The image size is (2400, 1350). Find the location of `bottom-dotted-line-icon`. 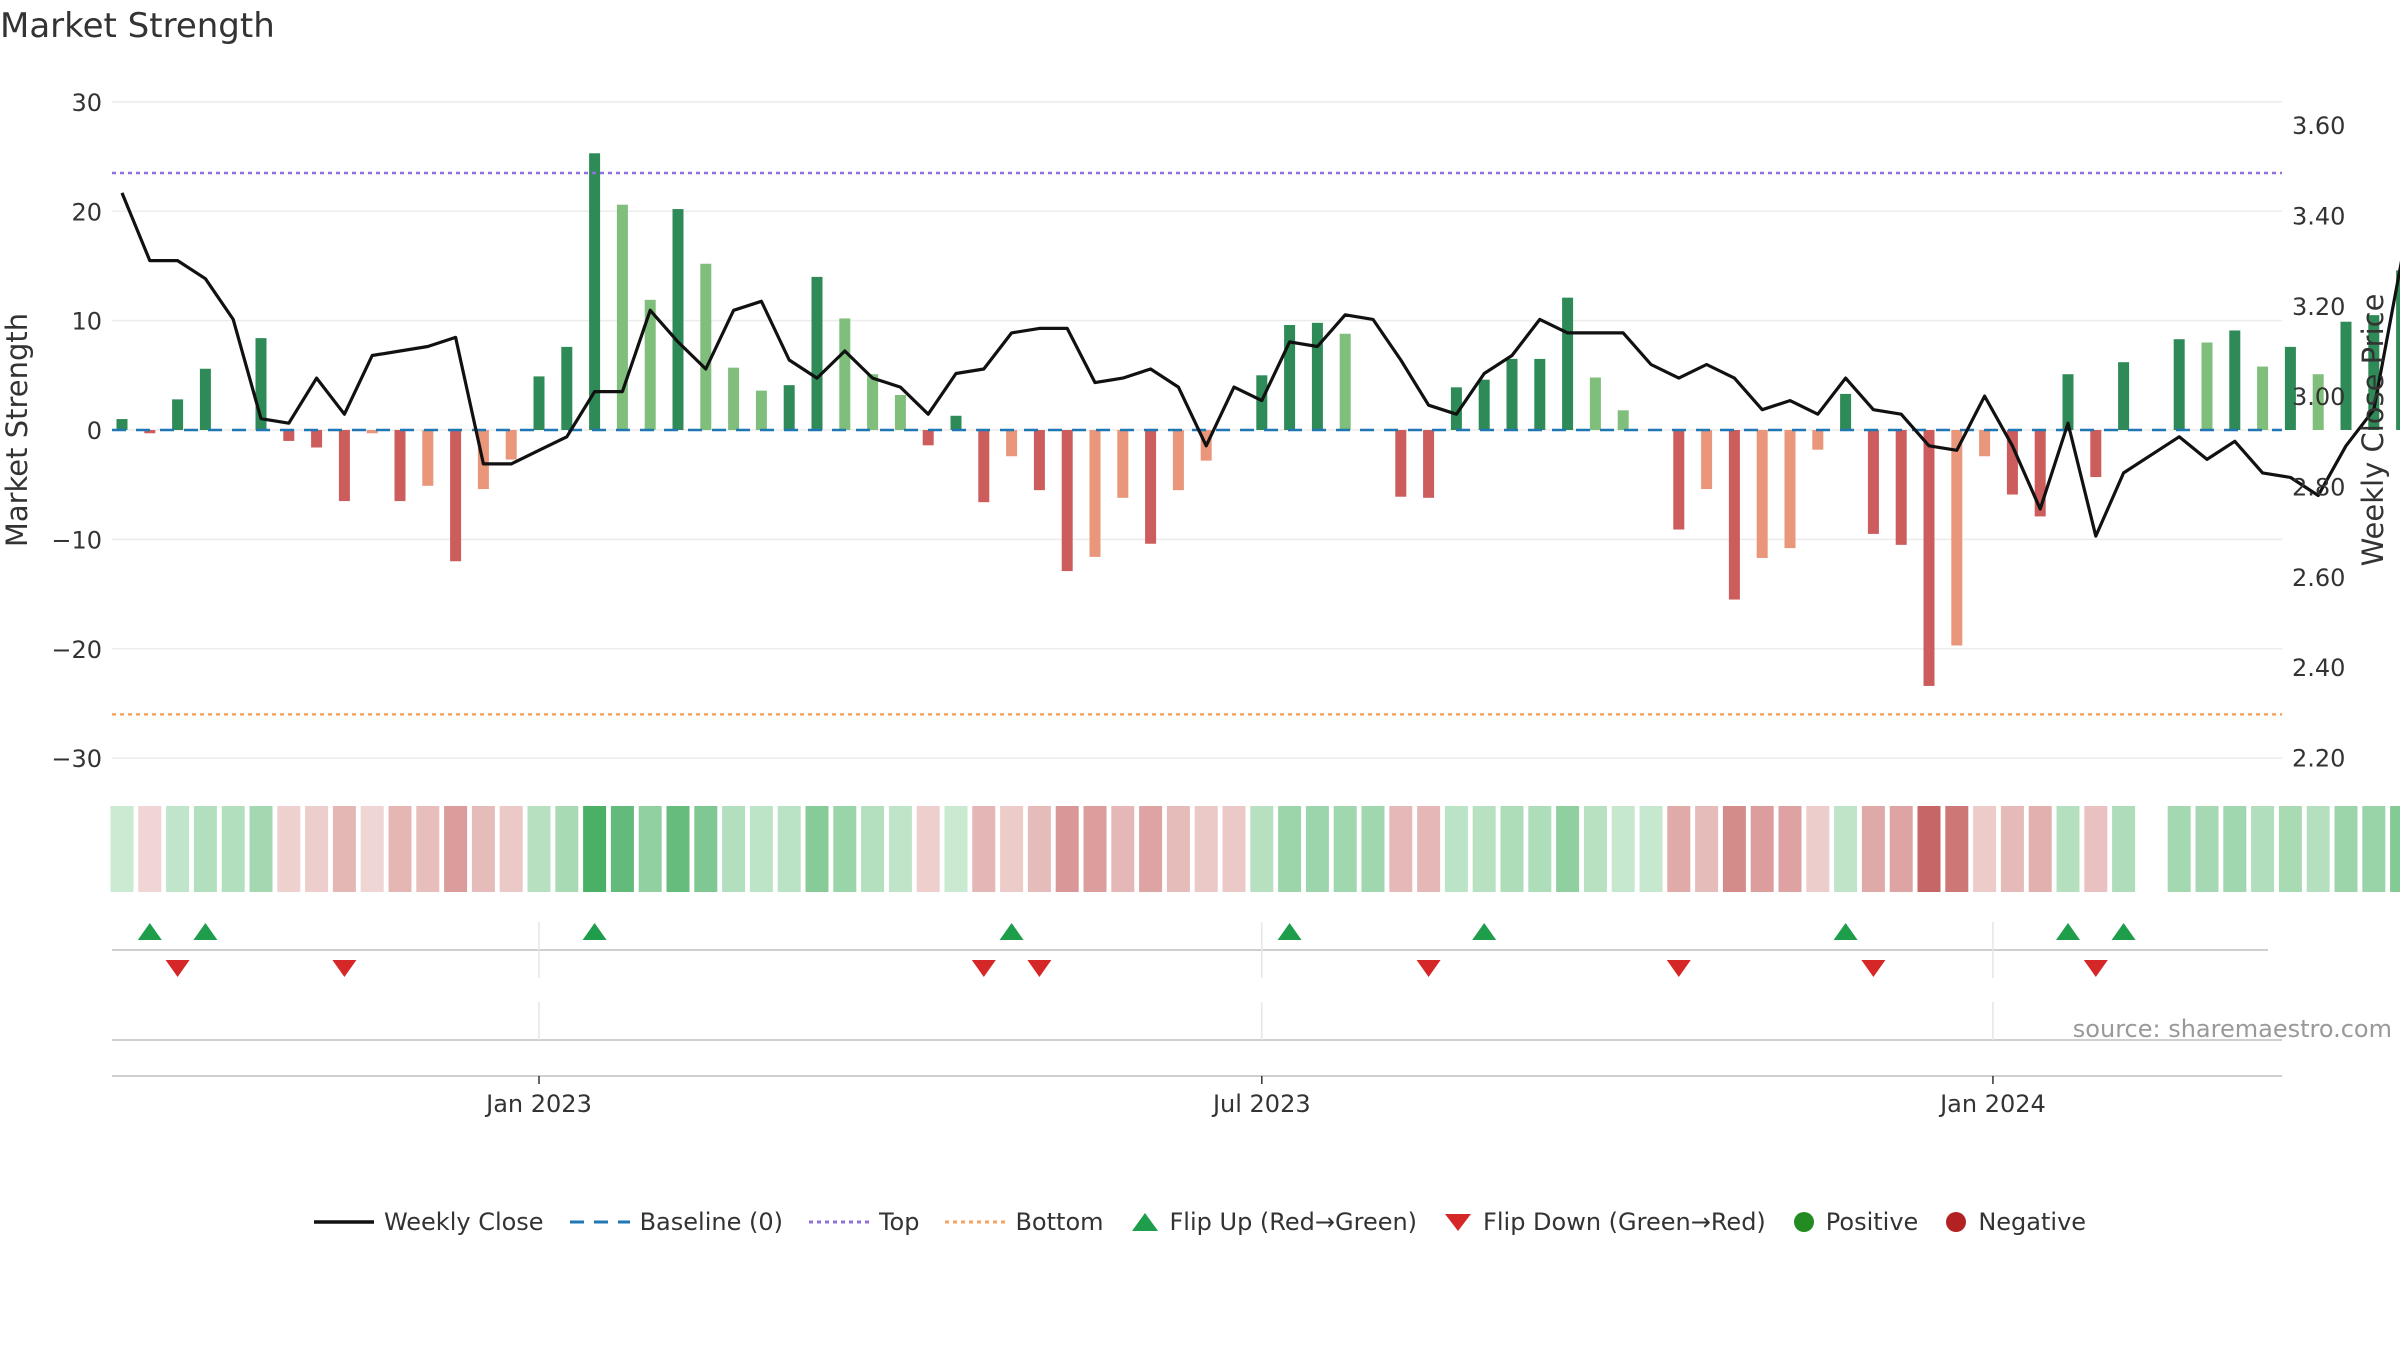

bottom-dotted-line-icon is located at coordinates (975, 1222).